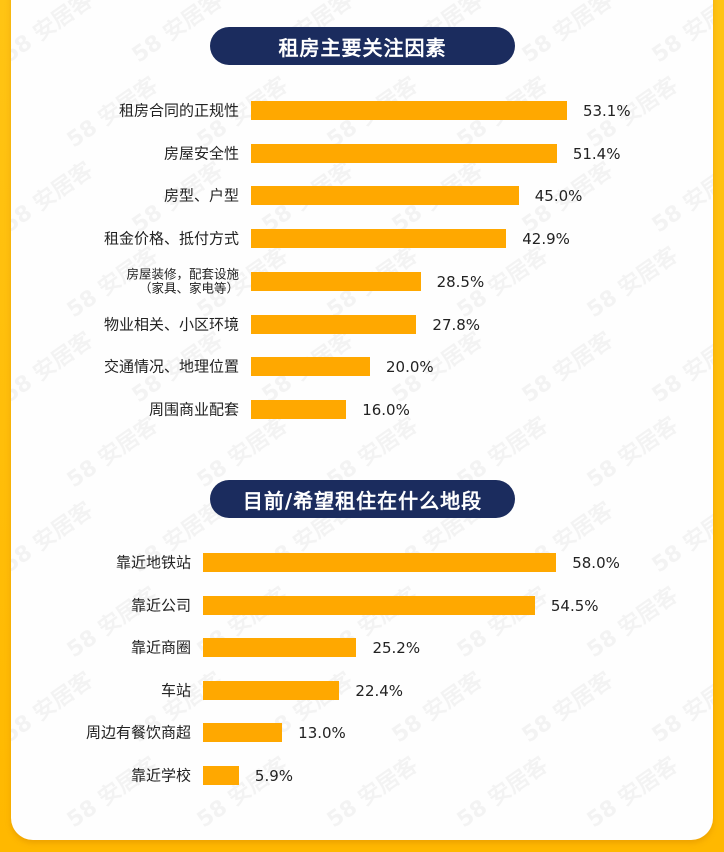 This screenshot has width=724, height=852. I want to click on bar-value-label: 5.9%, so click(274, 776).